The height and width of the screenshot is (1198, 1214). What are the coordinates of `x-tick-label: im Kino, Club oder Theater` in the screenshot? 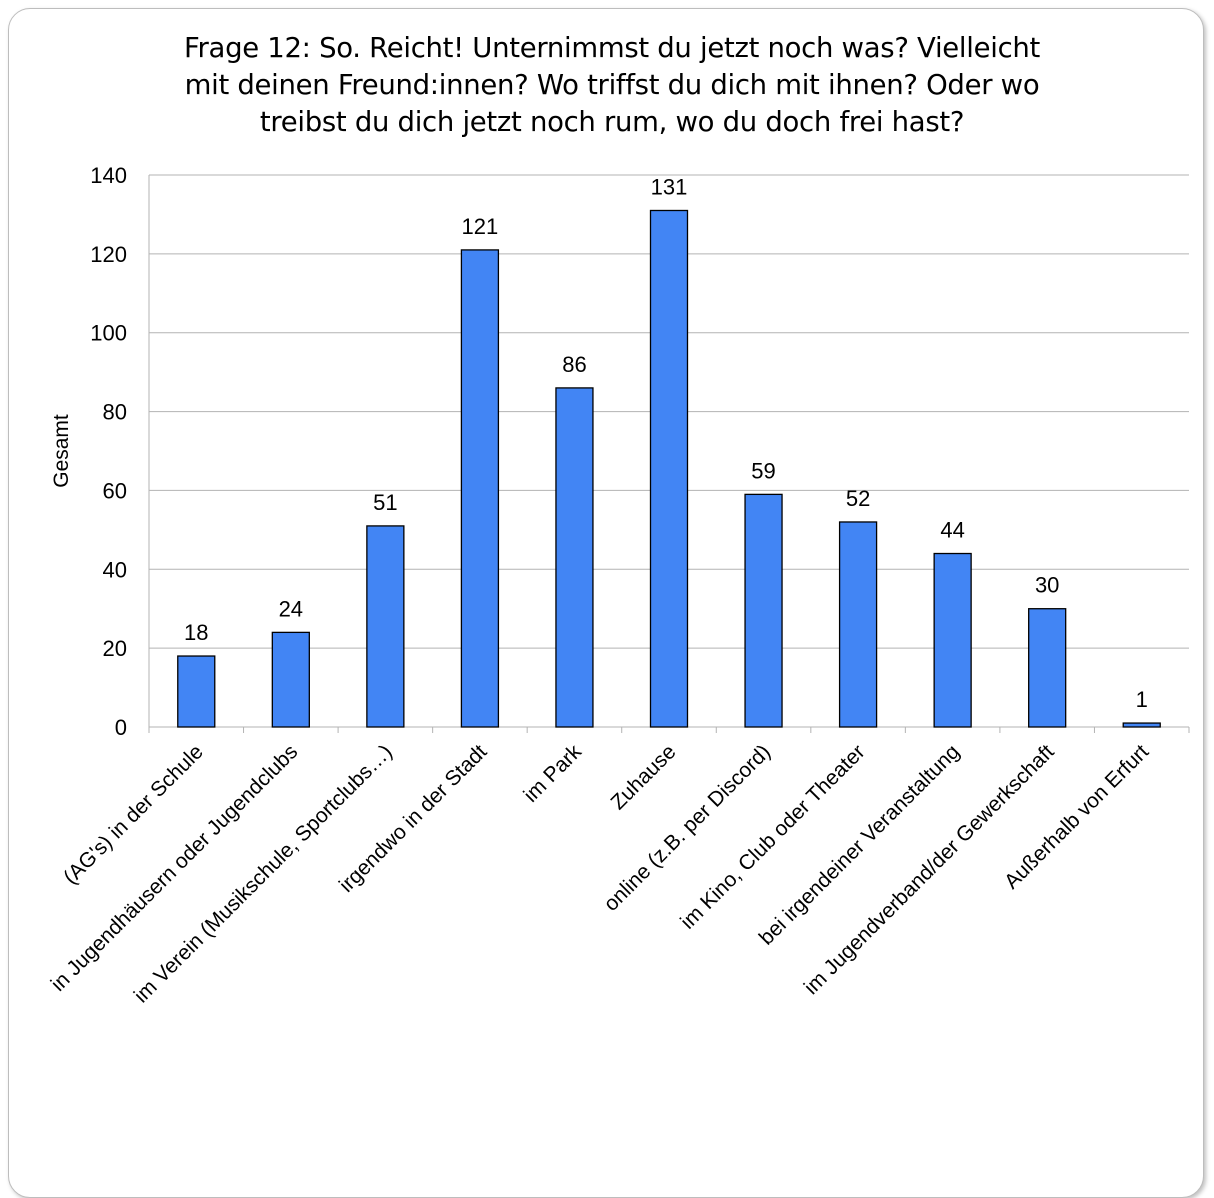 It's located at (772, 836).